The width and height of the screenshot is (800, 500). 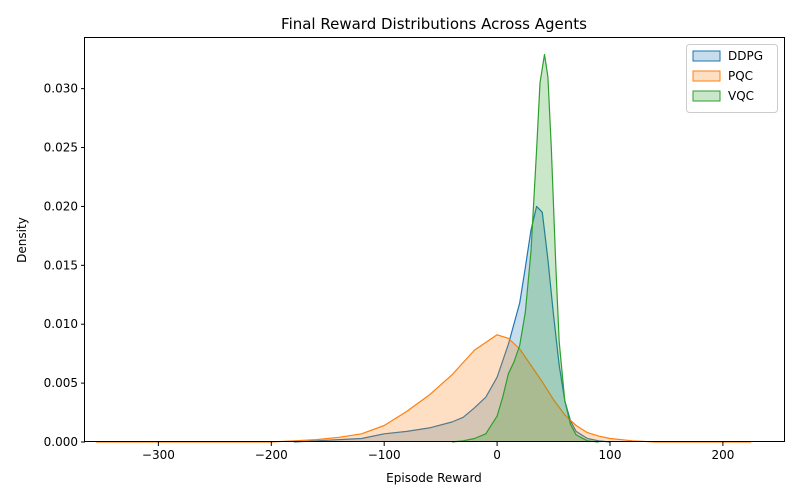 What do you see at coordinates (741, 96) in the screenshot?
I see `legend-label-vqc: VQC` at bounding box center [741, 96].